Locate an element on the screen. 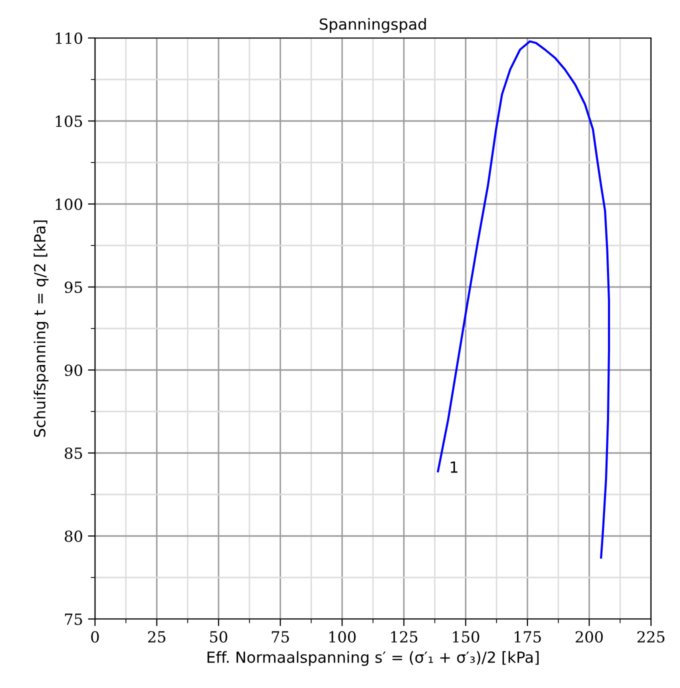 The image size is (680, 688). y-tick-label: 105 is located at coordinates (69, 121).